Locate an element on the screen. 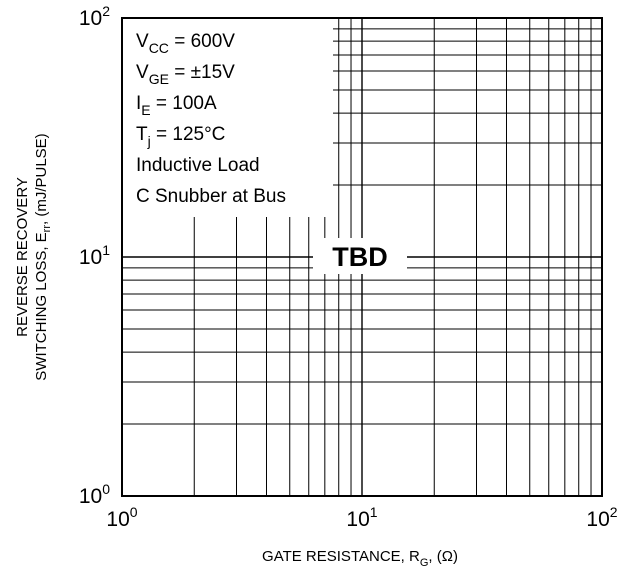 This screenshot has width=629, height=573. condition-symbol: Inductive Load is located at coordinates (198, 165).